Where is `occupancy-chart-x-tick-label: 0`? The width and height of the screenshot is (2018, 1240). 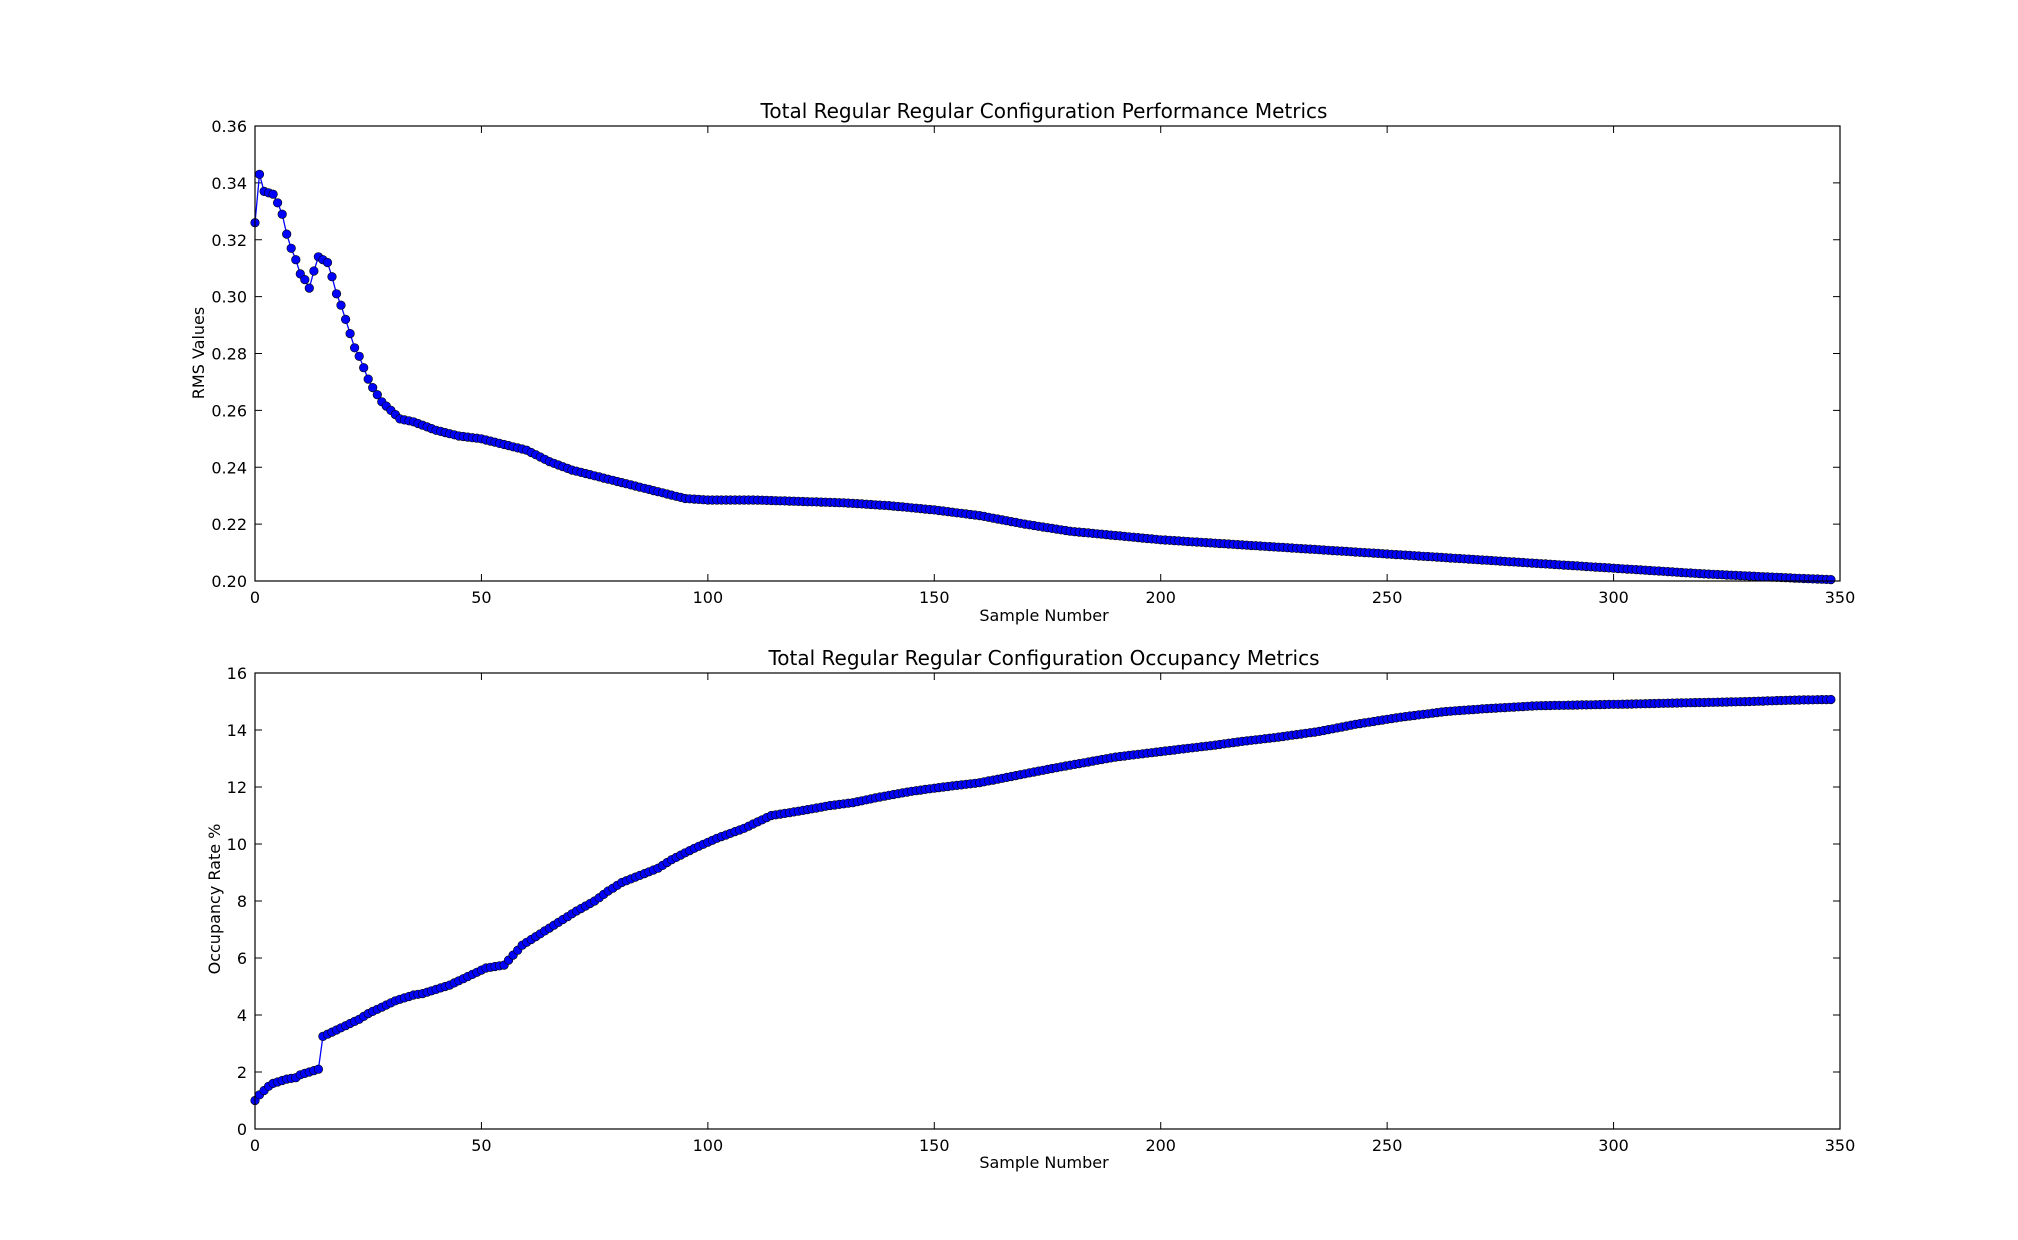
occupancy-chart-x-tick-label: 0 is located at coordinates (255, 1145).